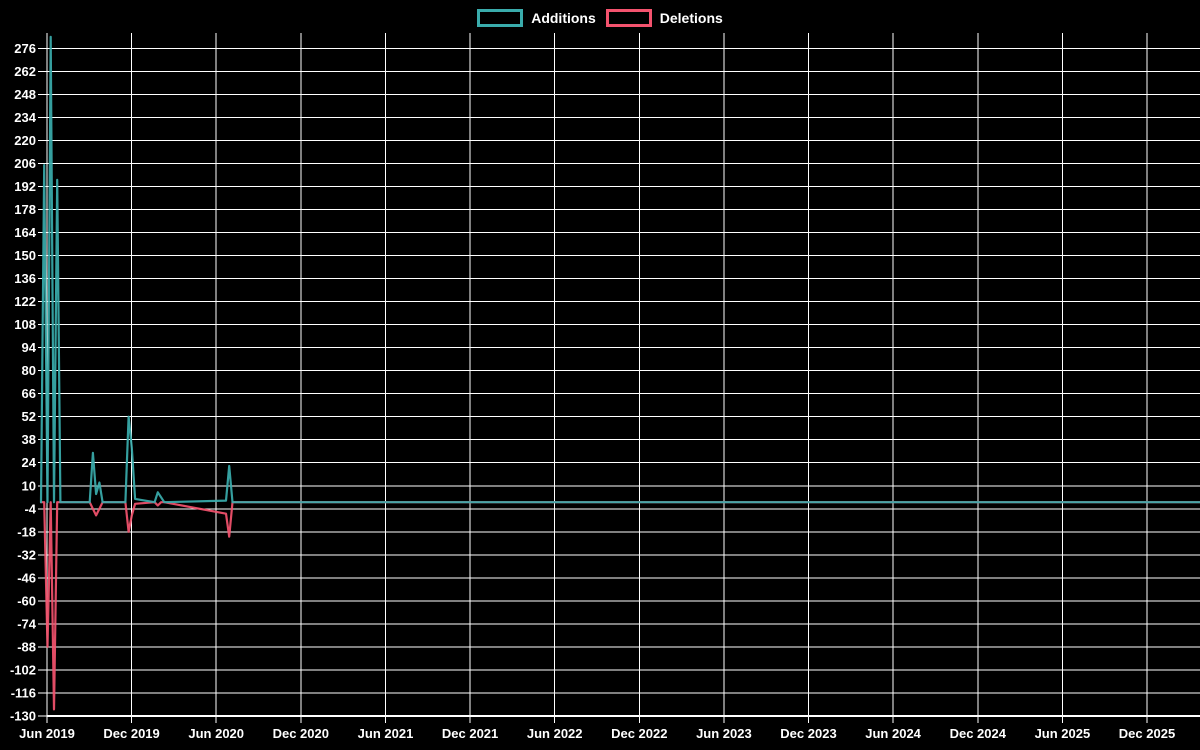  What do you see at coordinates (628, 18) in the screenshot?
I see `deletions-swatch` at bounding box center [628, 18].